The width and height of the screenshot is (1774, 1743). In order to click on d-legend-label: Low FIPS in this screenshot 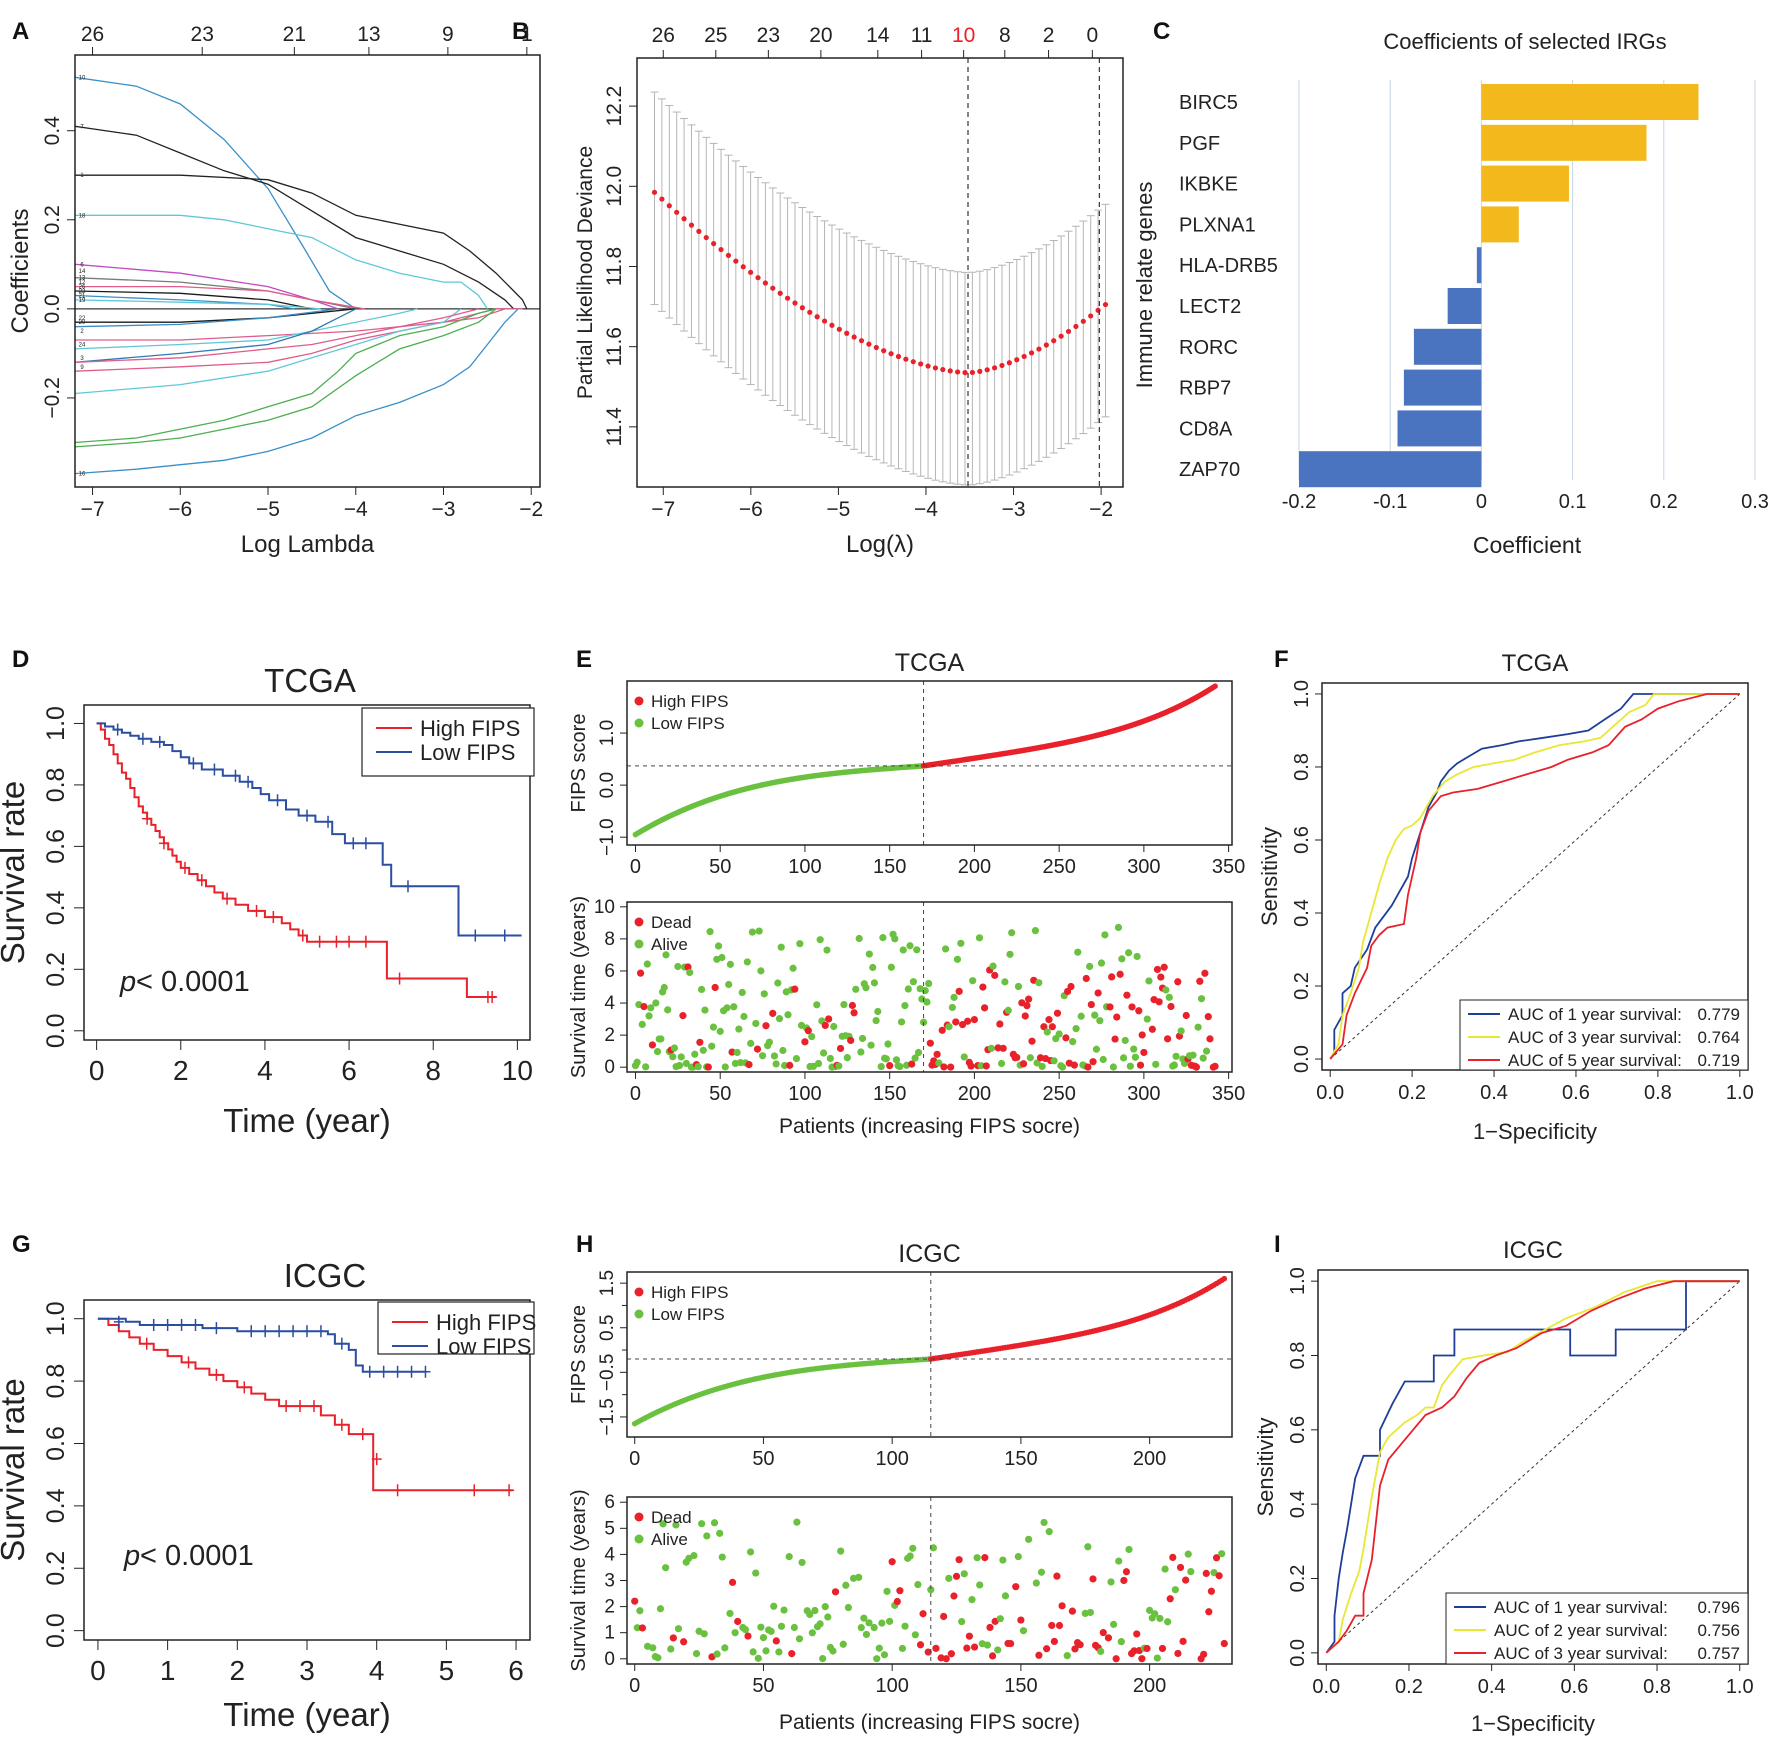, I will do `click(467, 752)`.